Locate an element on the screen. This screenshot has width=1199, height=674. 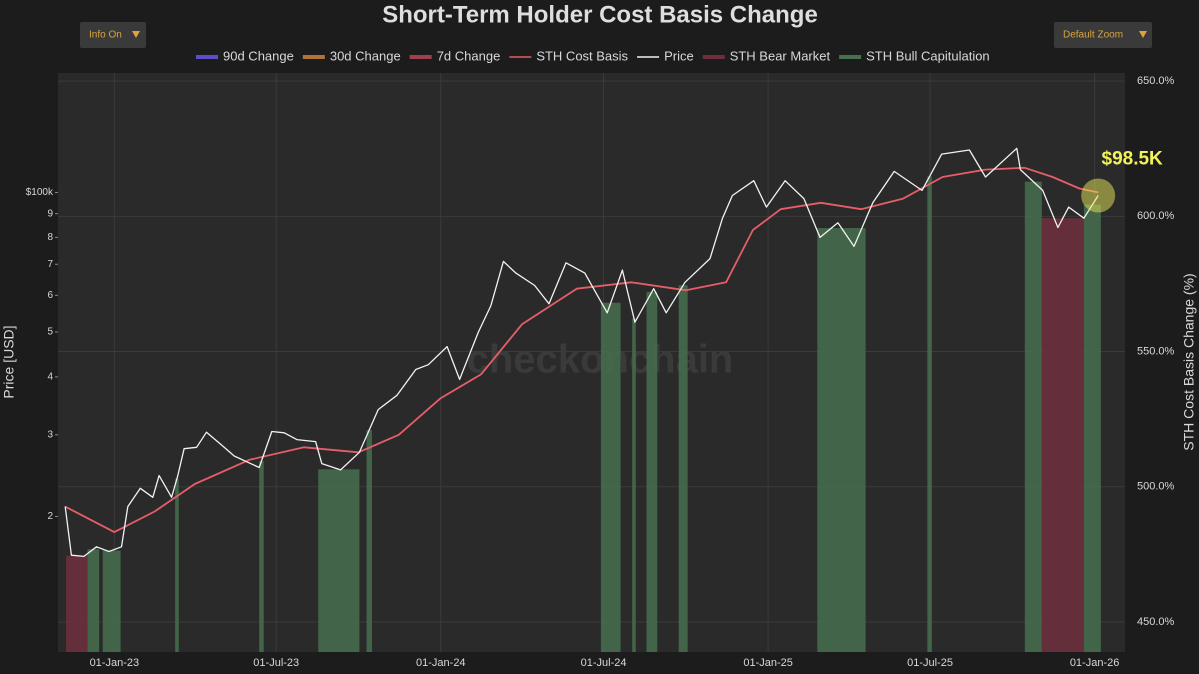
y2-tick-label: 450.0% is located at coordinates (1156, 622).